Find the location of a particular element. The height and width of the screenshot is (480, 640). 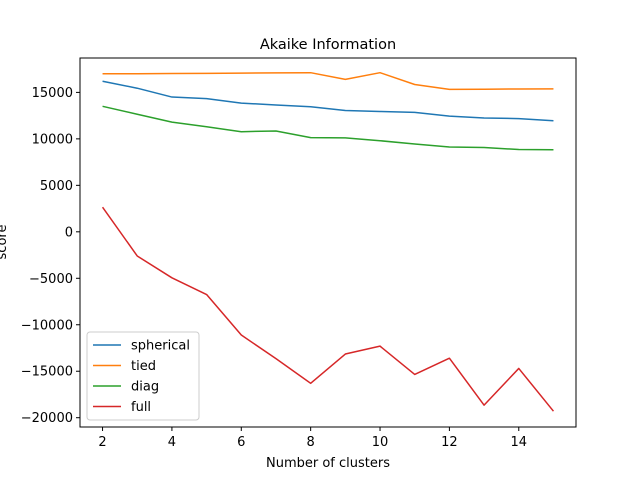

x-tick-label: 6 is located at coordinates (241, 442).